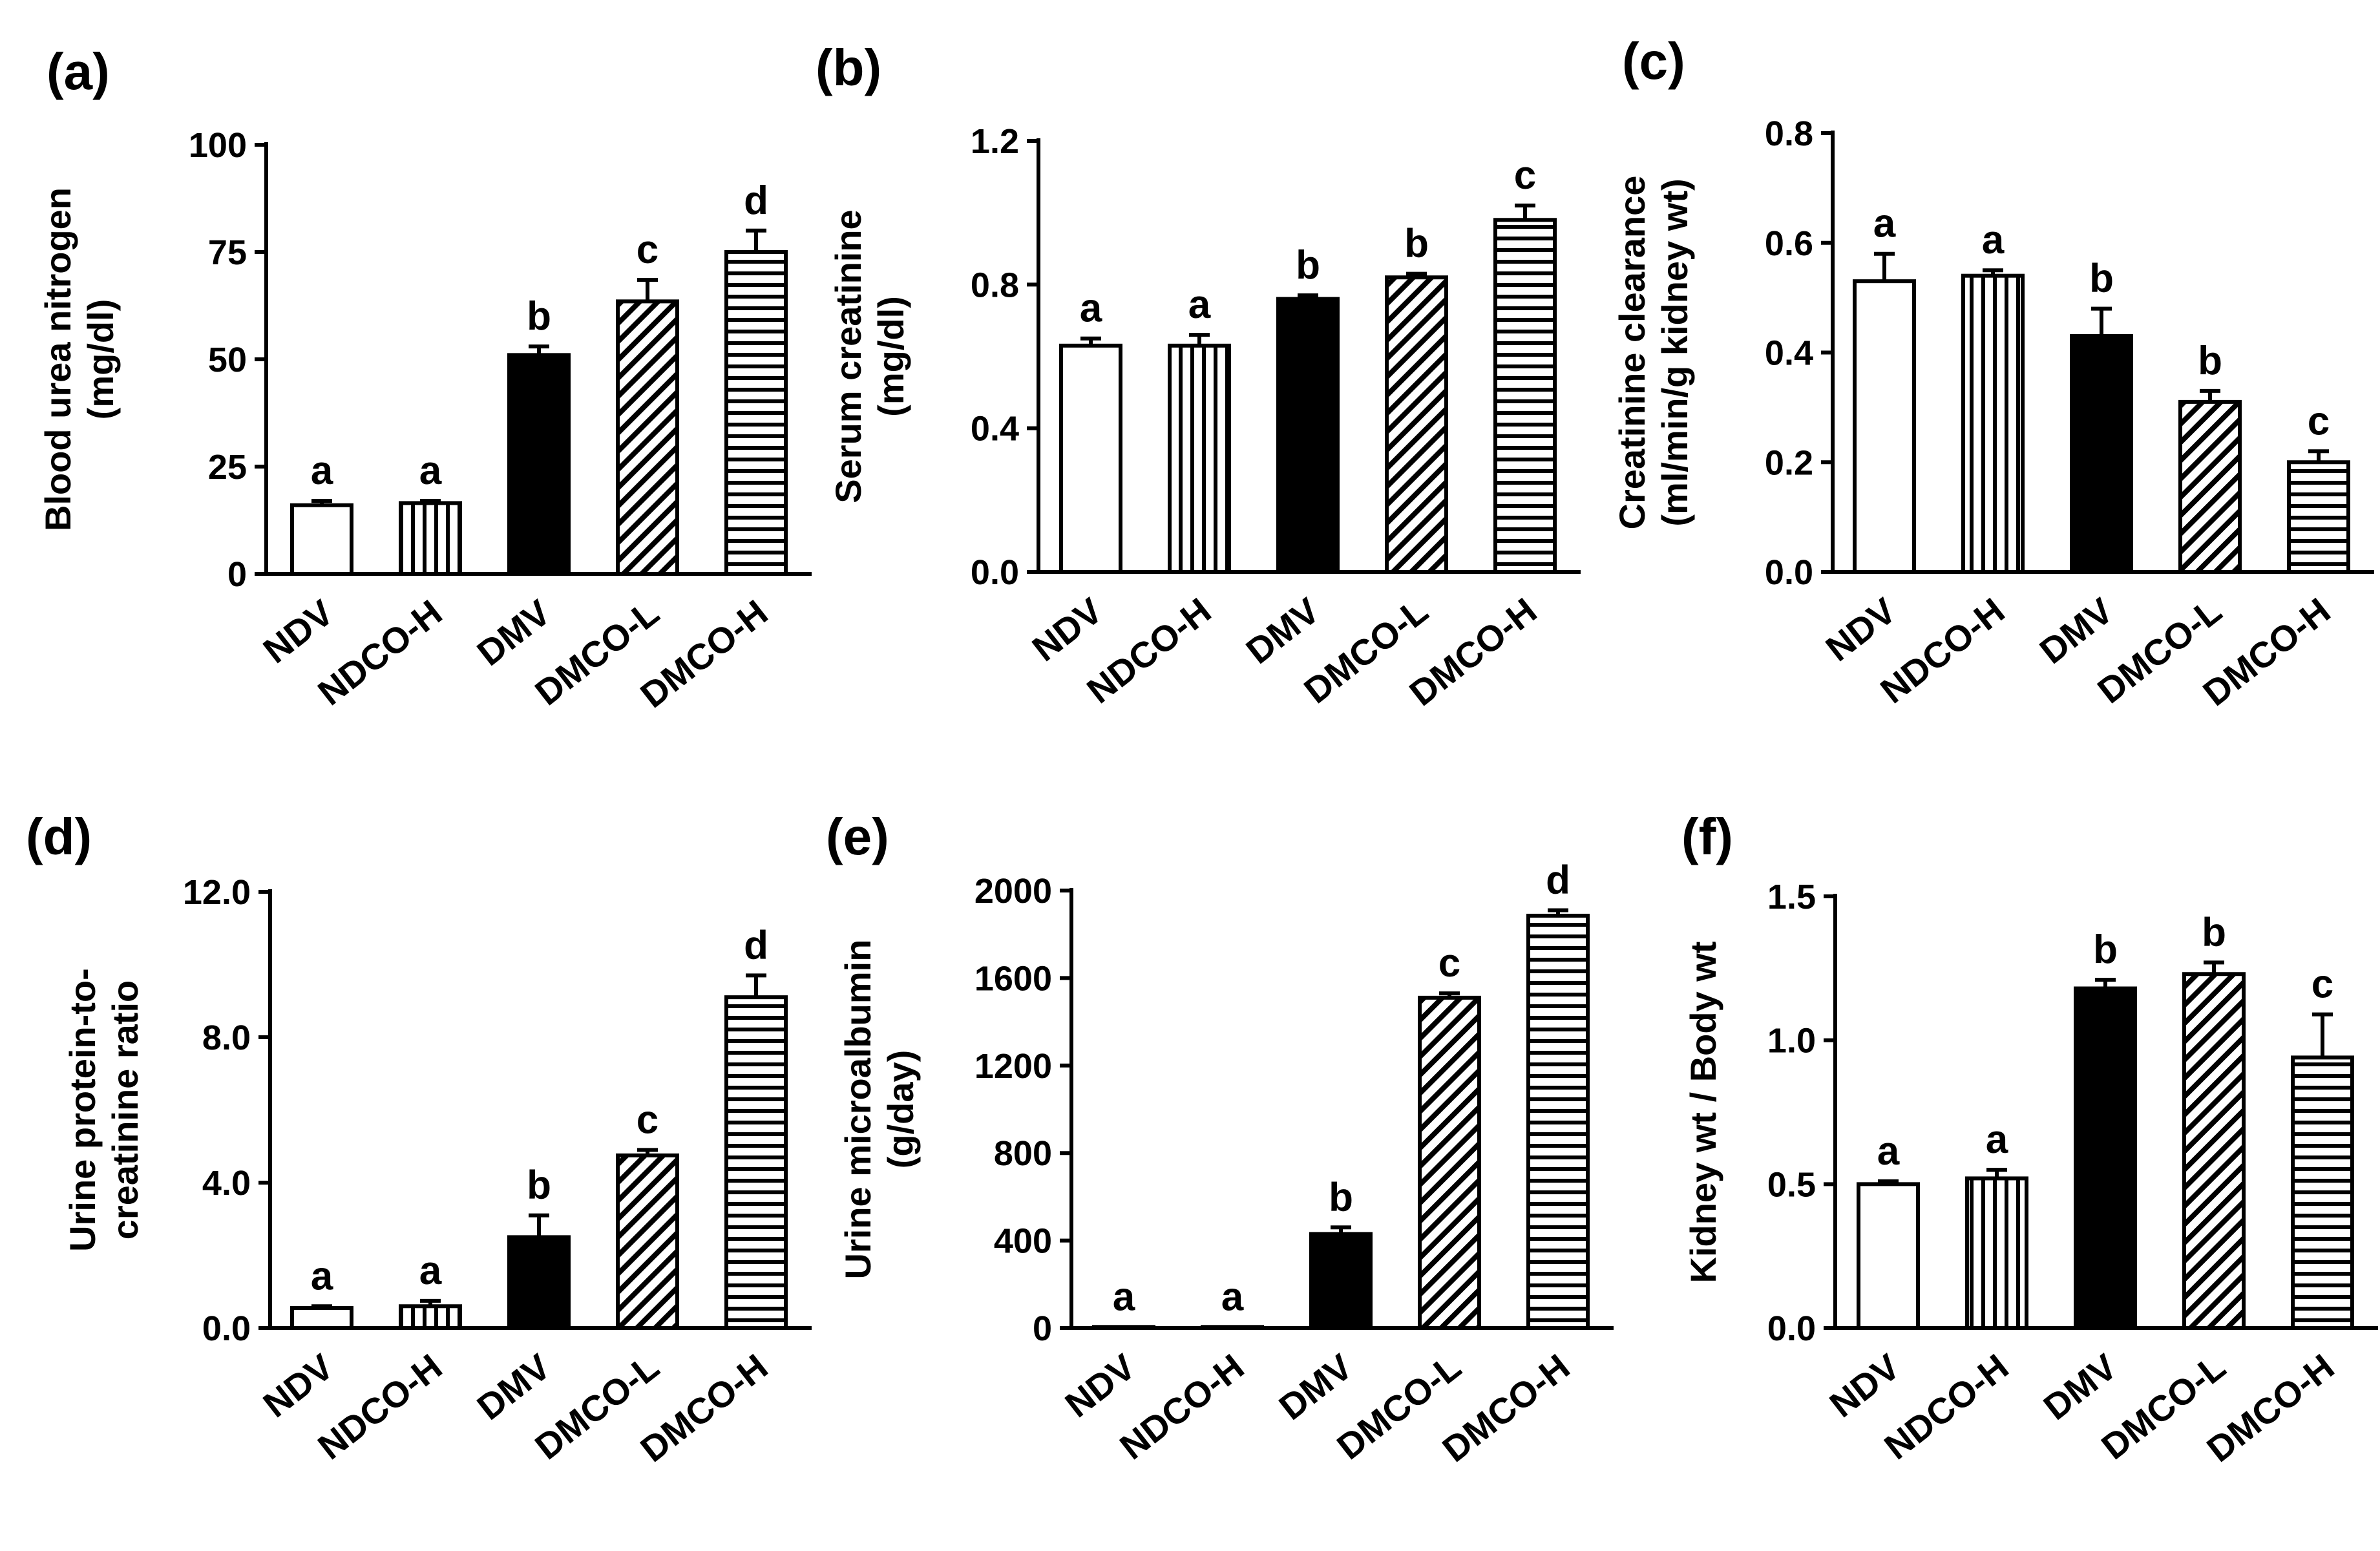 The width and height of the screenshot is (2380, 1551). Describe the element at coordinates (57, 359) in the screenshot. I see `y-axis-title-line: Blood urea nitrogen` at that location.